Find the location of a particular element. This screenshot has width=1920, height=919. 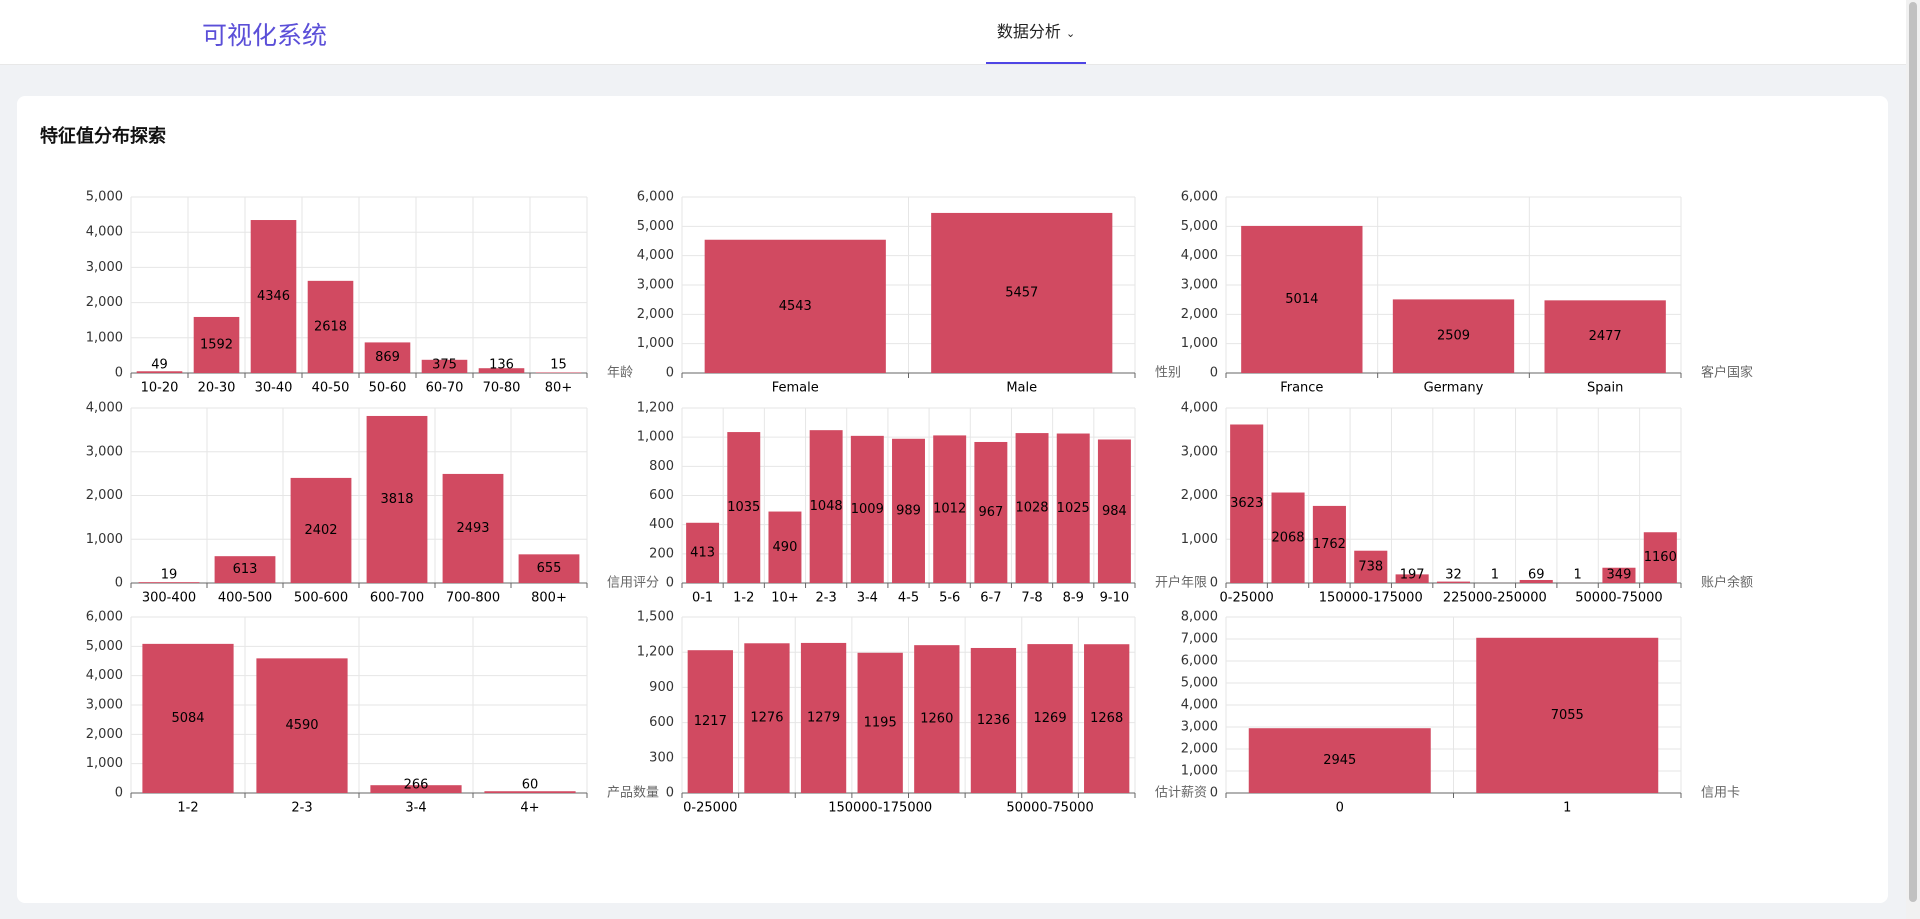

scrollbar is located at coordinates (1913, 459).